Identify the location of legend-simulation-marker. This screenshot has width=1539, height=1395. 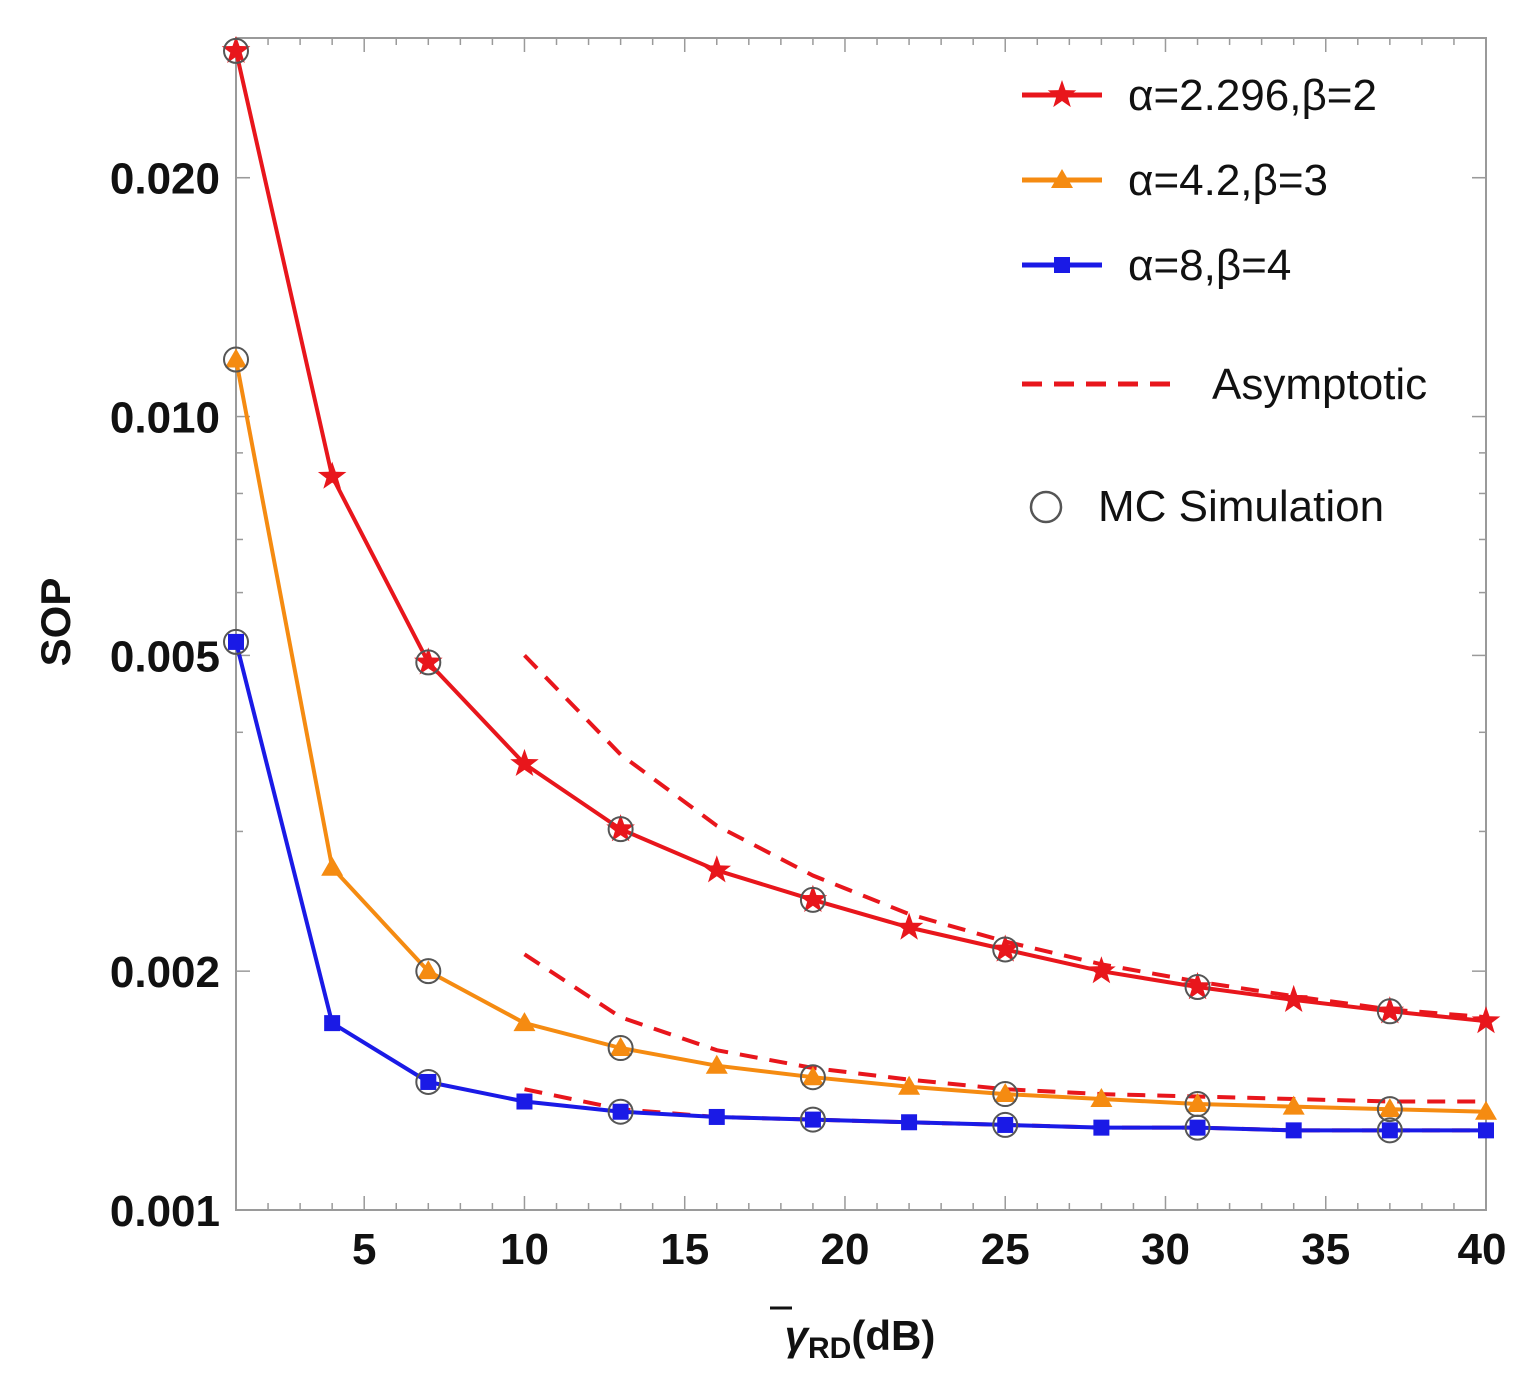
(1046, 507).